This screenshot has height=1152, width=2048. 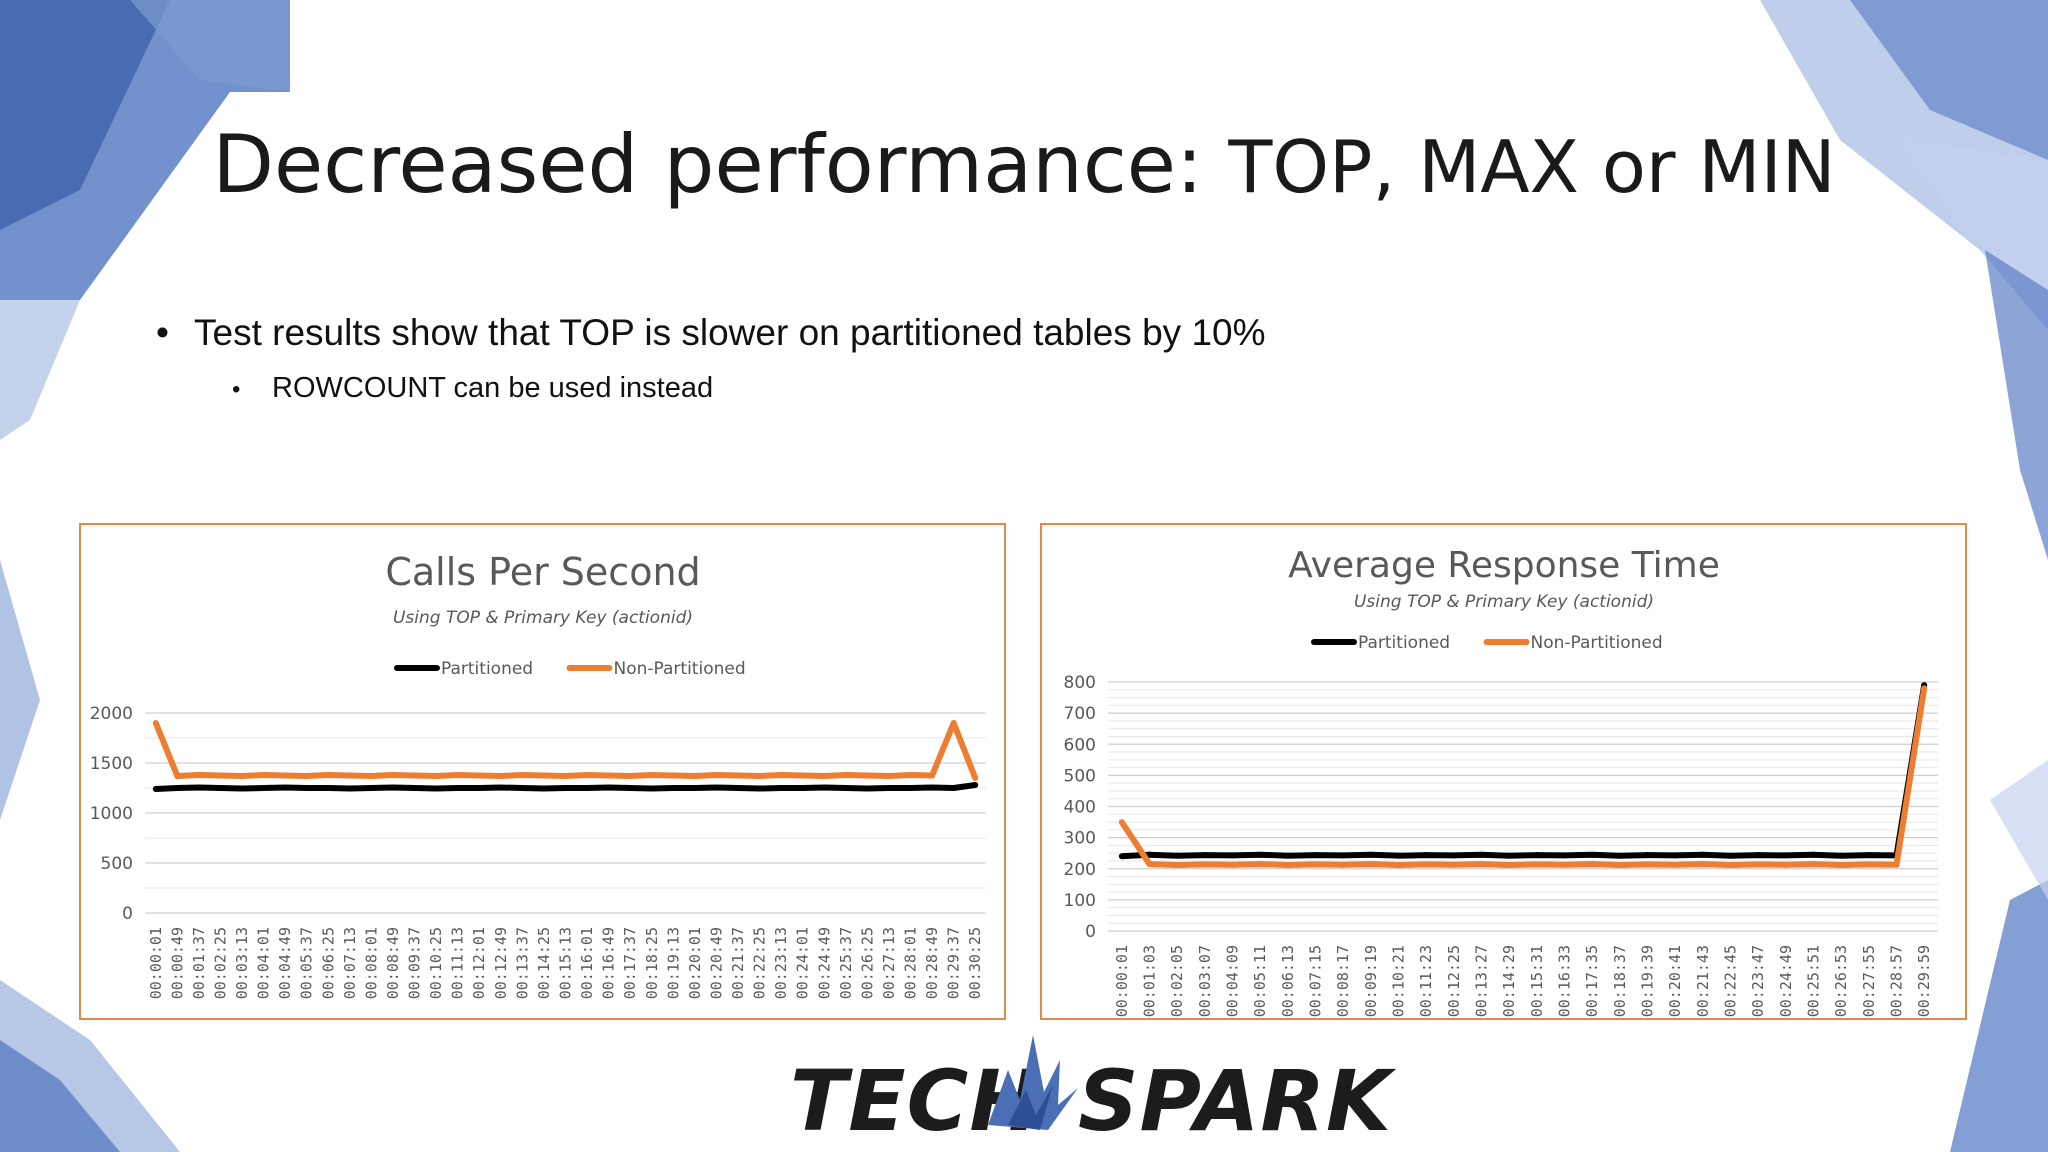 I want to click on y-tick-label: 300, so click(x=1080, y=839).